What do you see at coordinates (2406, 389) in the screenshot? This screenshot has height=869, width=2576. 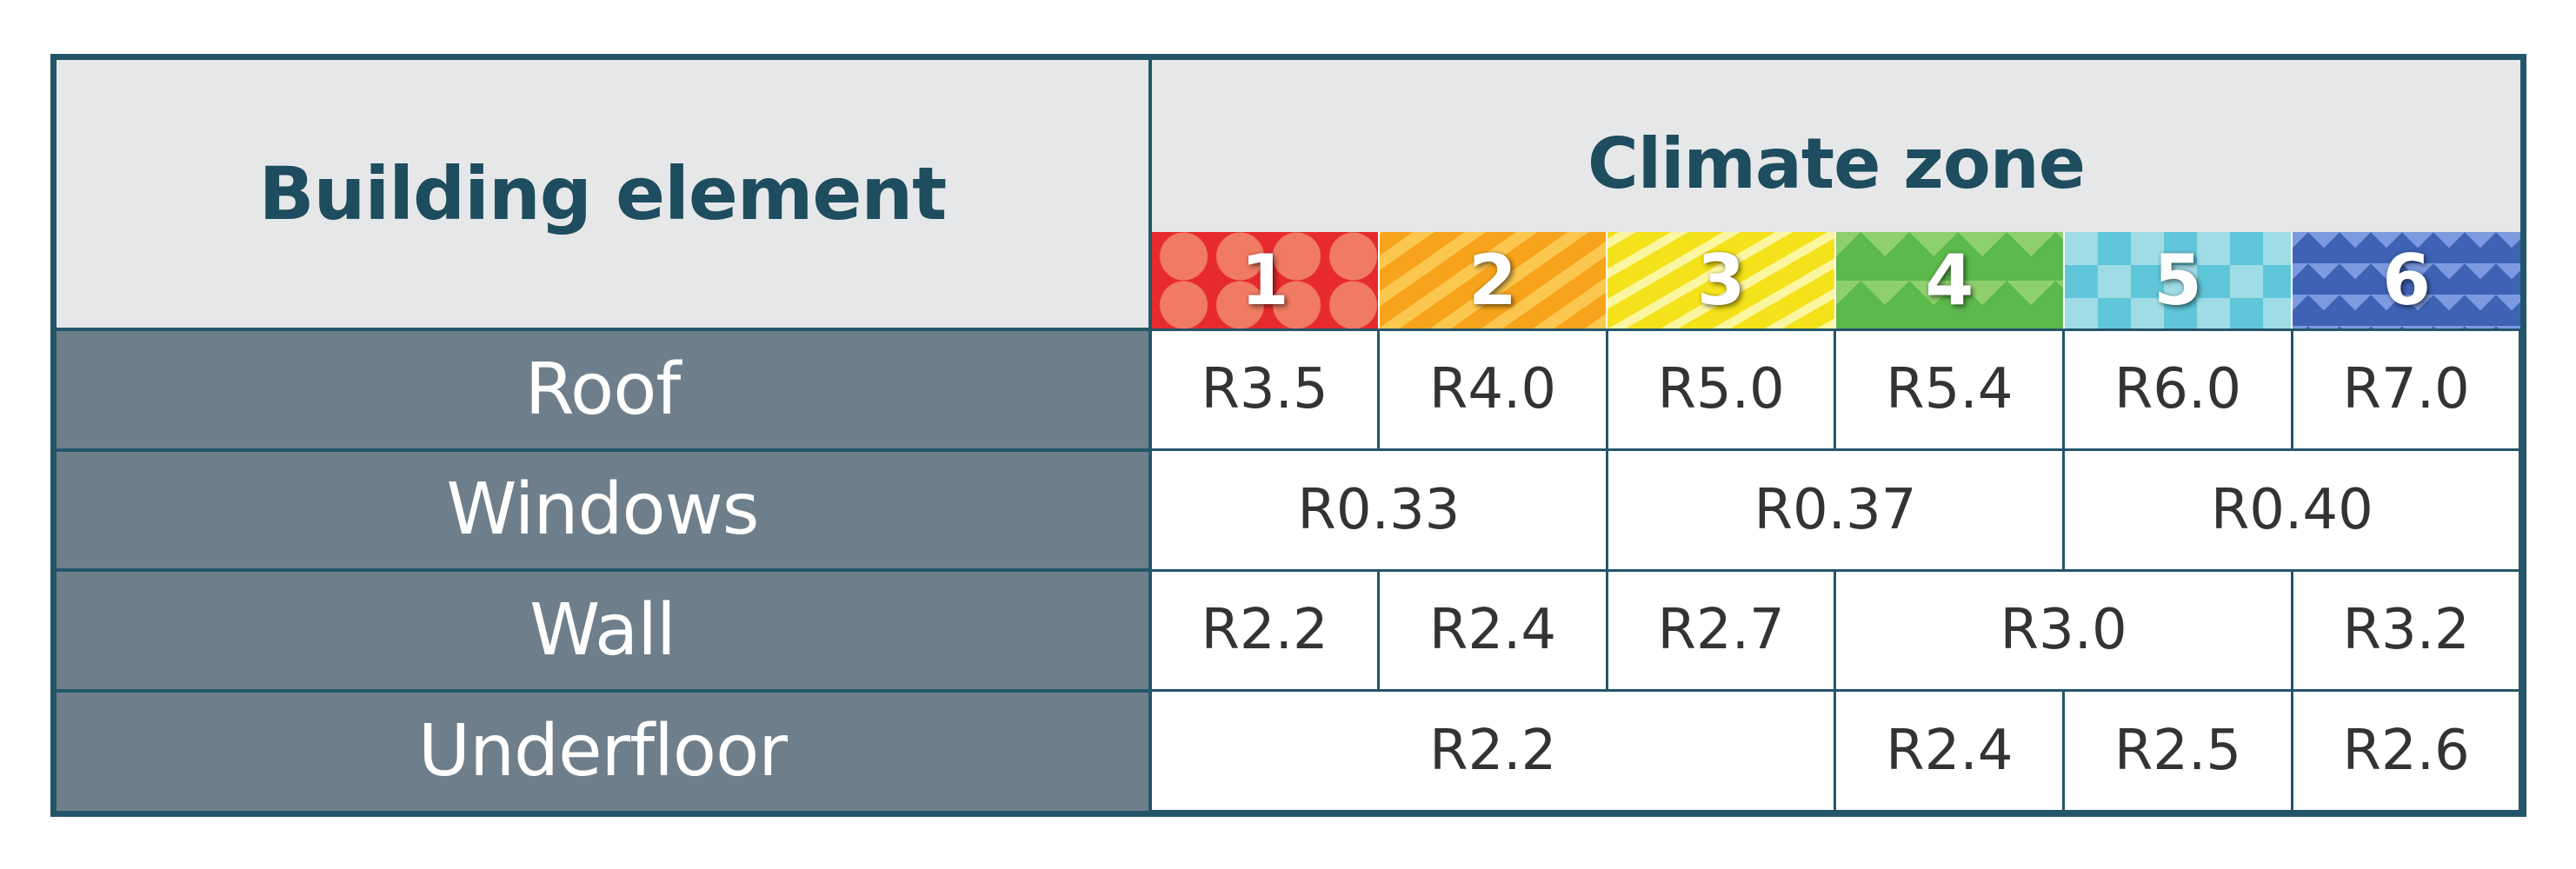 I see `table-cell: R7.0` at bounding box center [2406, 389].